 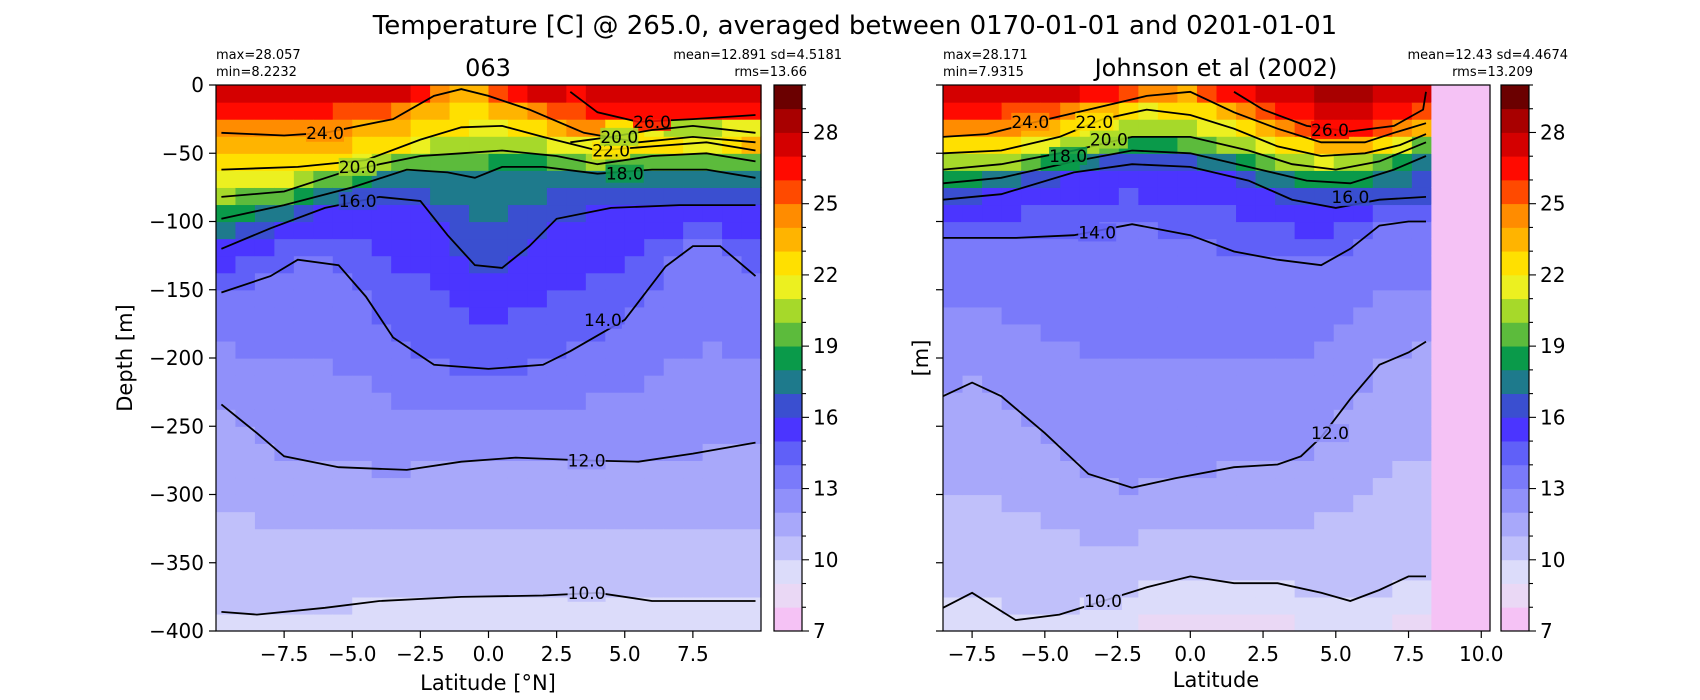 I want to click on colorbar-tick-label: 7, so click(x=1546, y=631).